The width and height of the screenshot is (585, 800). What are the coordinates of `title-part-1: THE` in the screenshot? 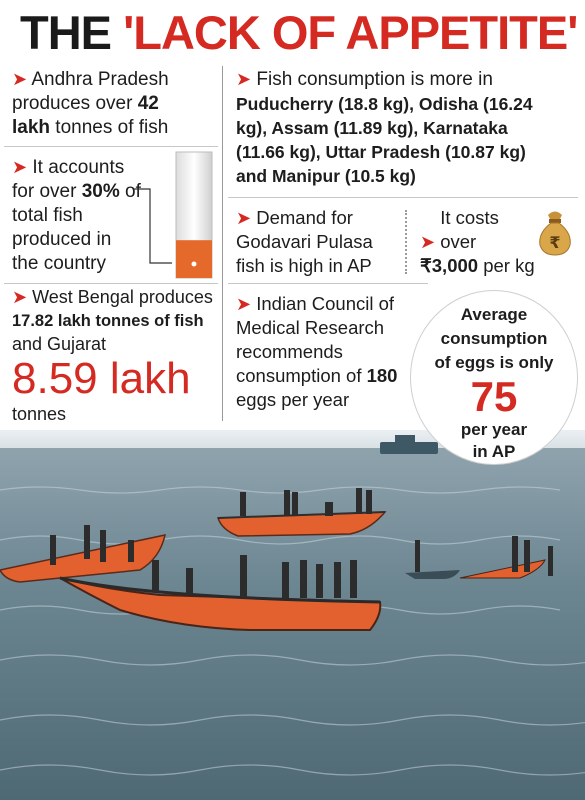 It's located at (72, 32).